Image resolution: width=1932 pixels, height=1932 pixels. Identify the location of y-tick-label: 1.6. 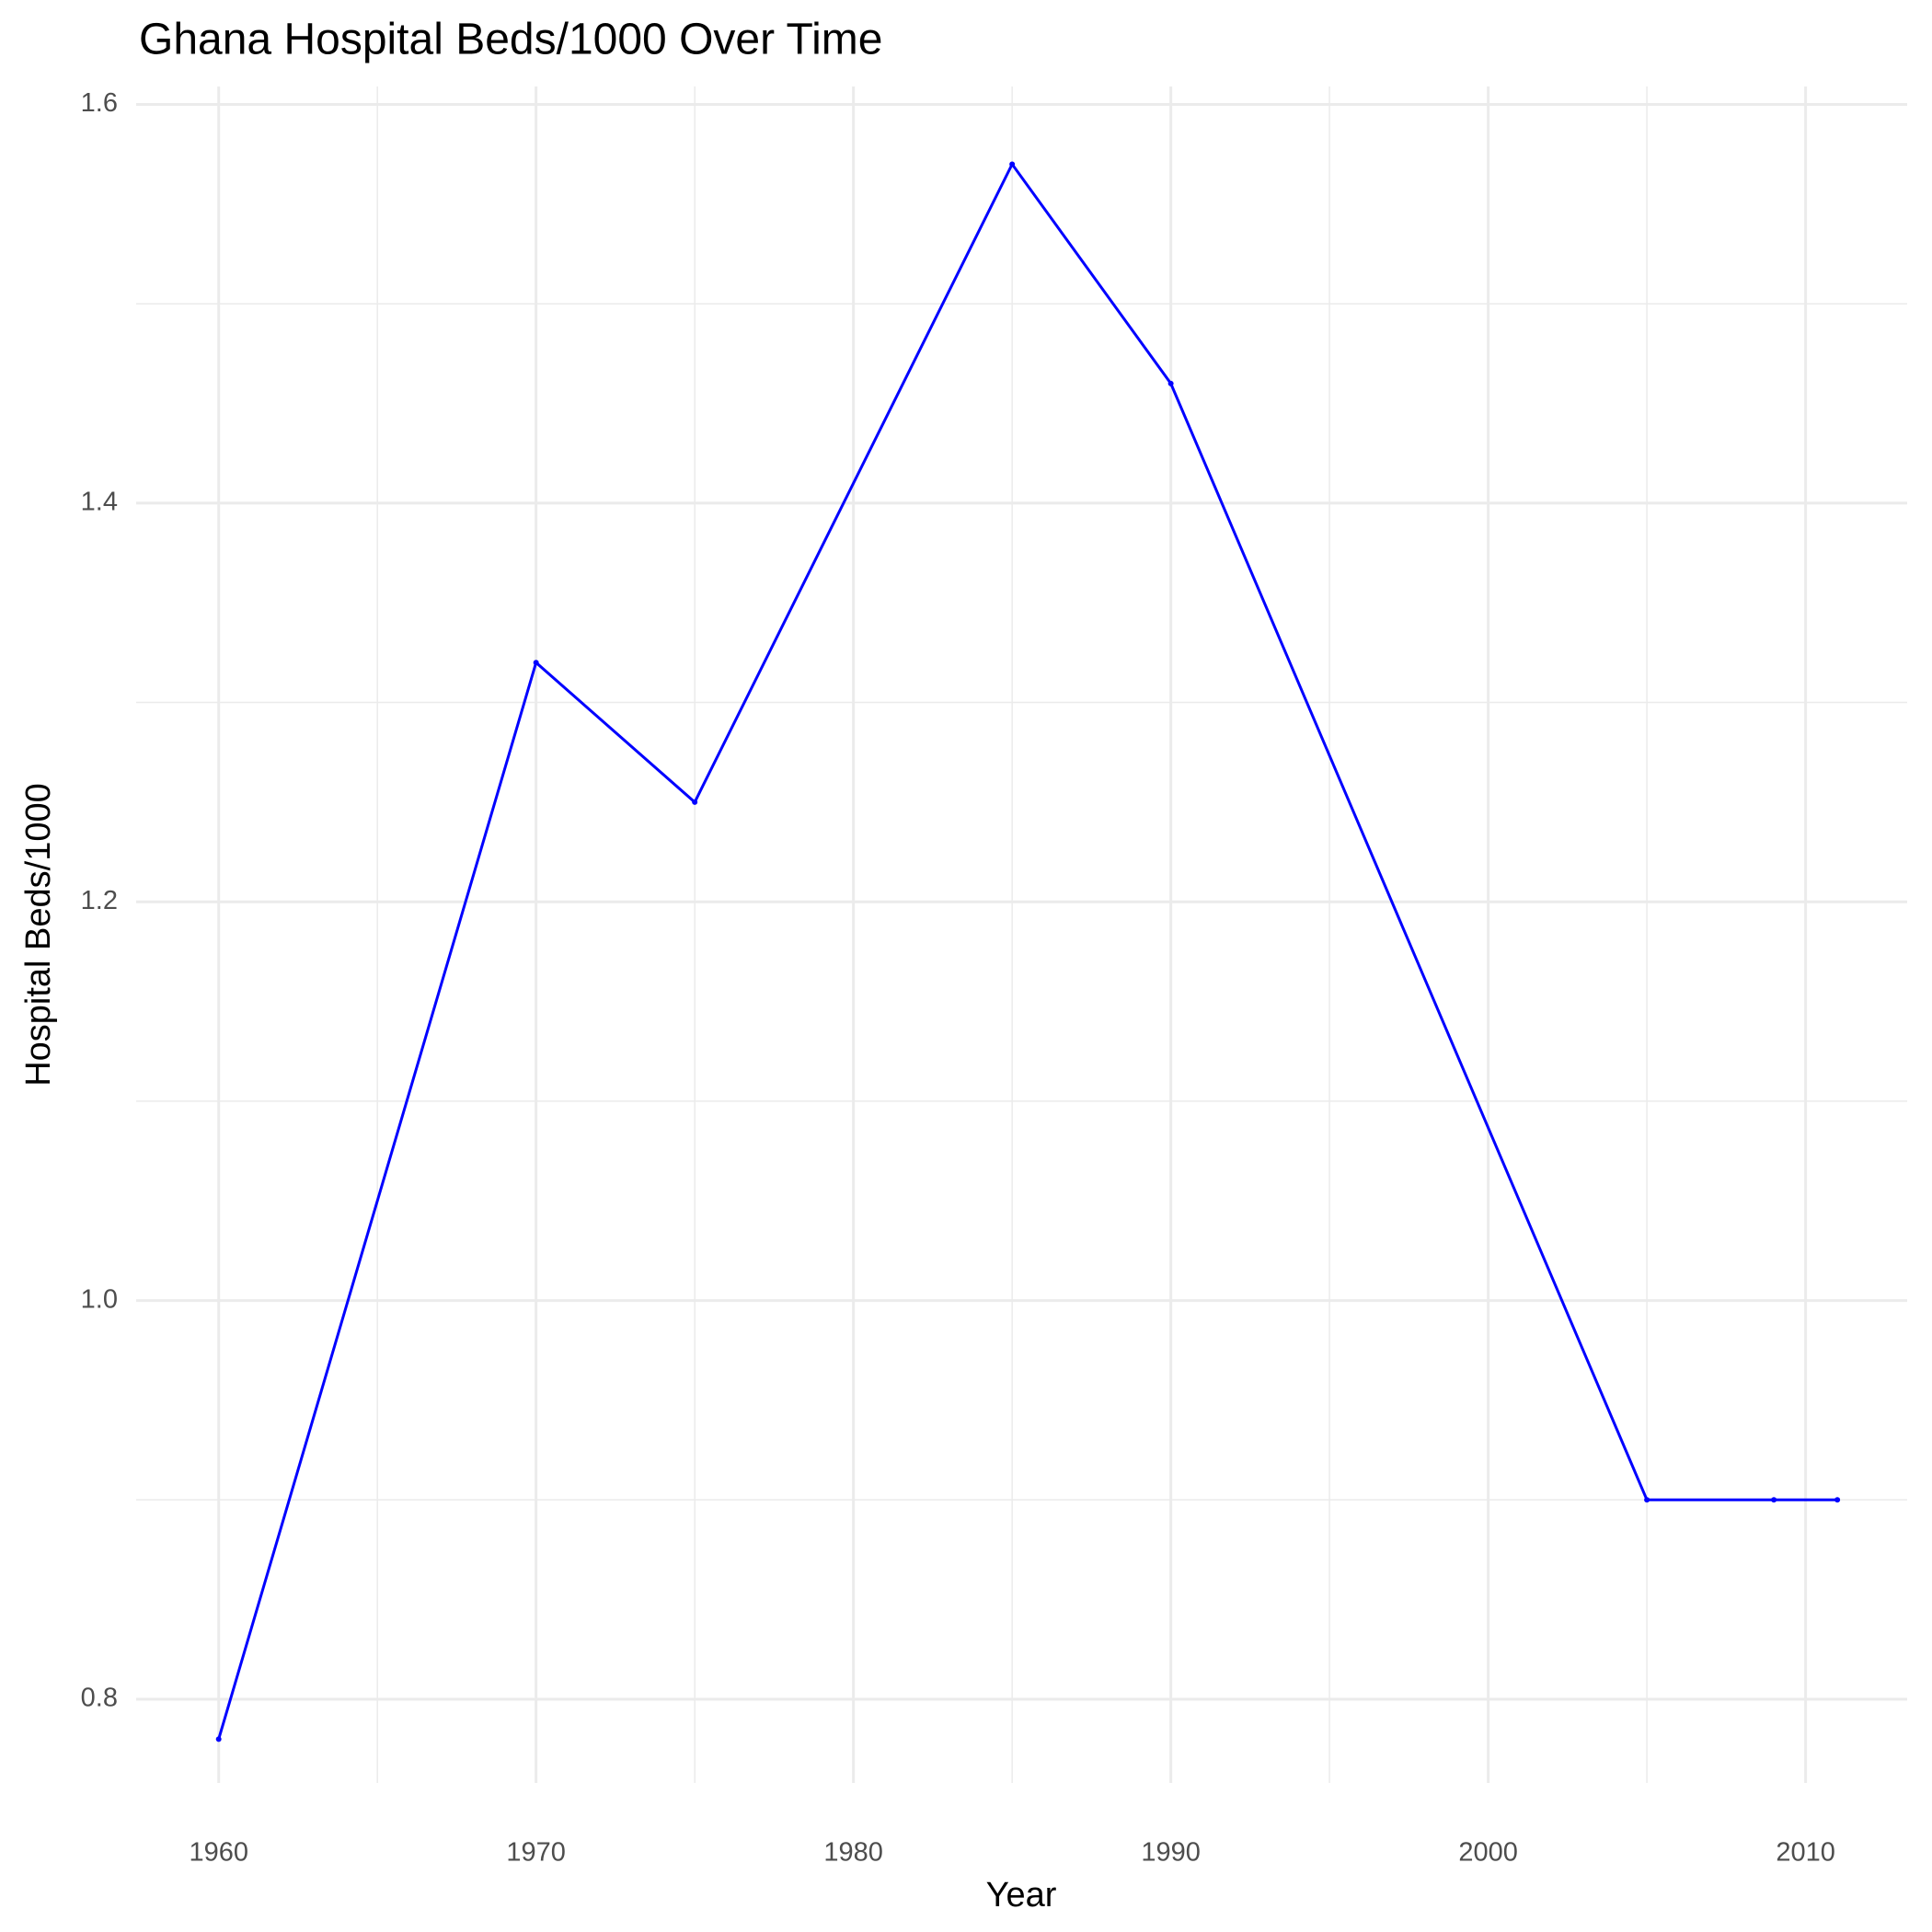
(99, 103).